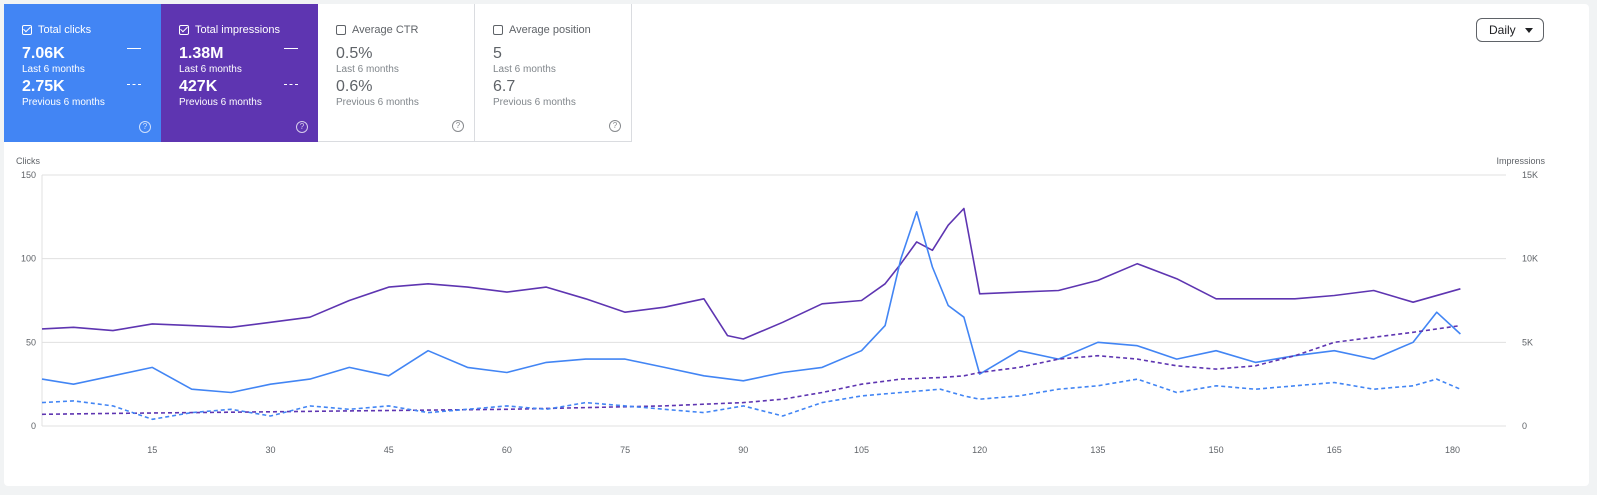 This screenshot has width=1597, height=495. Describe the element at coordinates (1524, 426) in the screenshot. I see `right-tick-label: 0` at that location.